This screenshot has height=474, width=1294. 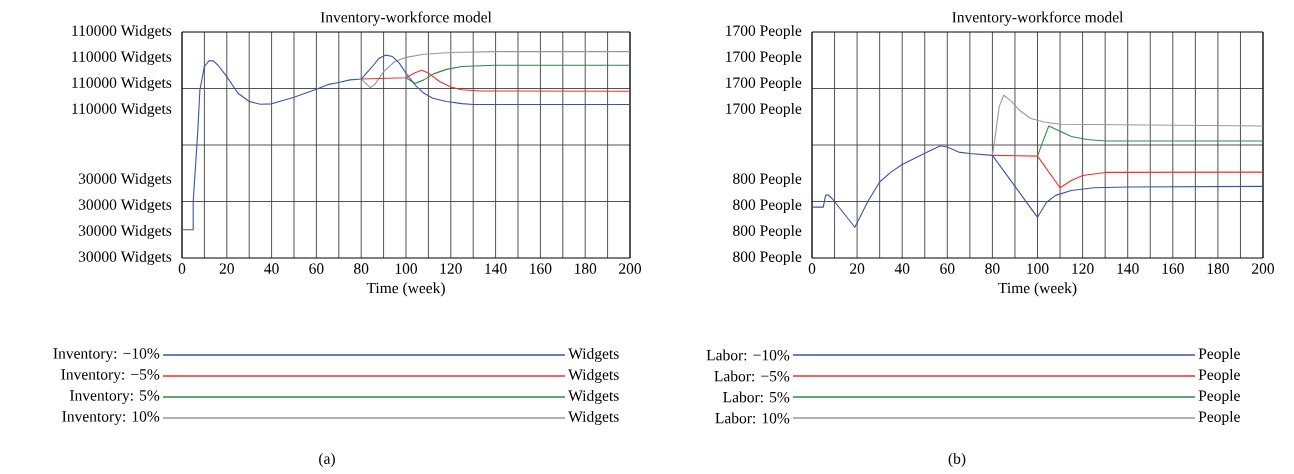 What do you see at coordinates (752, 418) in the screenshot?
I see `legend-label: Labor: 10%` at bounding box center [752, 418].